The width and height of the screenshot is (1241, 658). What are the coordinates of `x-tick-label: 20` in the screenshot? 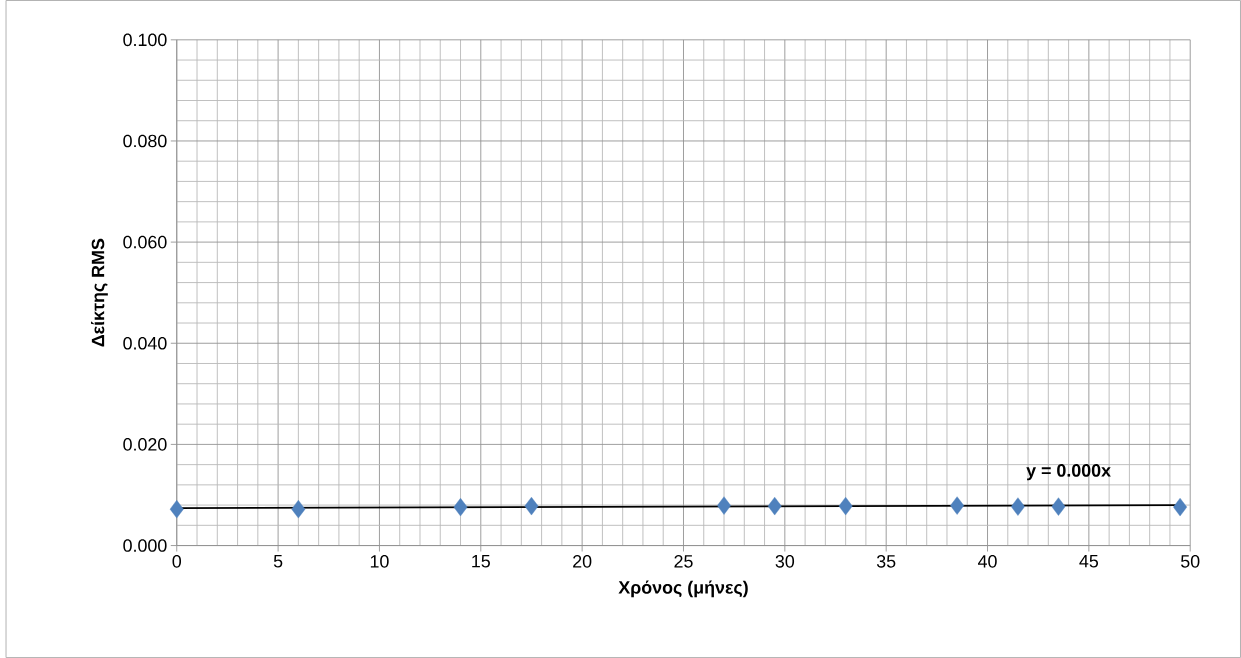 It's located at (582, 561).